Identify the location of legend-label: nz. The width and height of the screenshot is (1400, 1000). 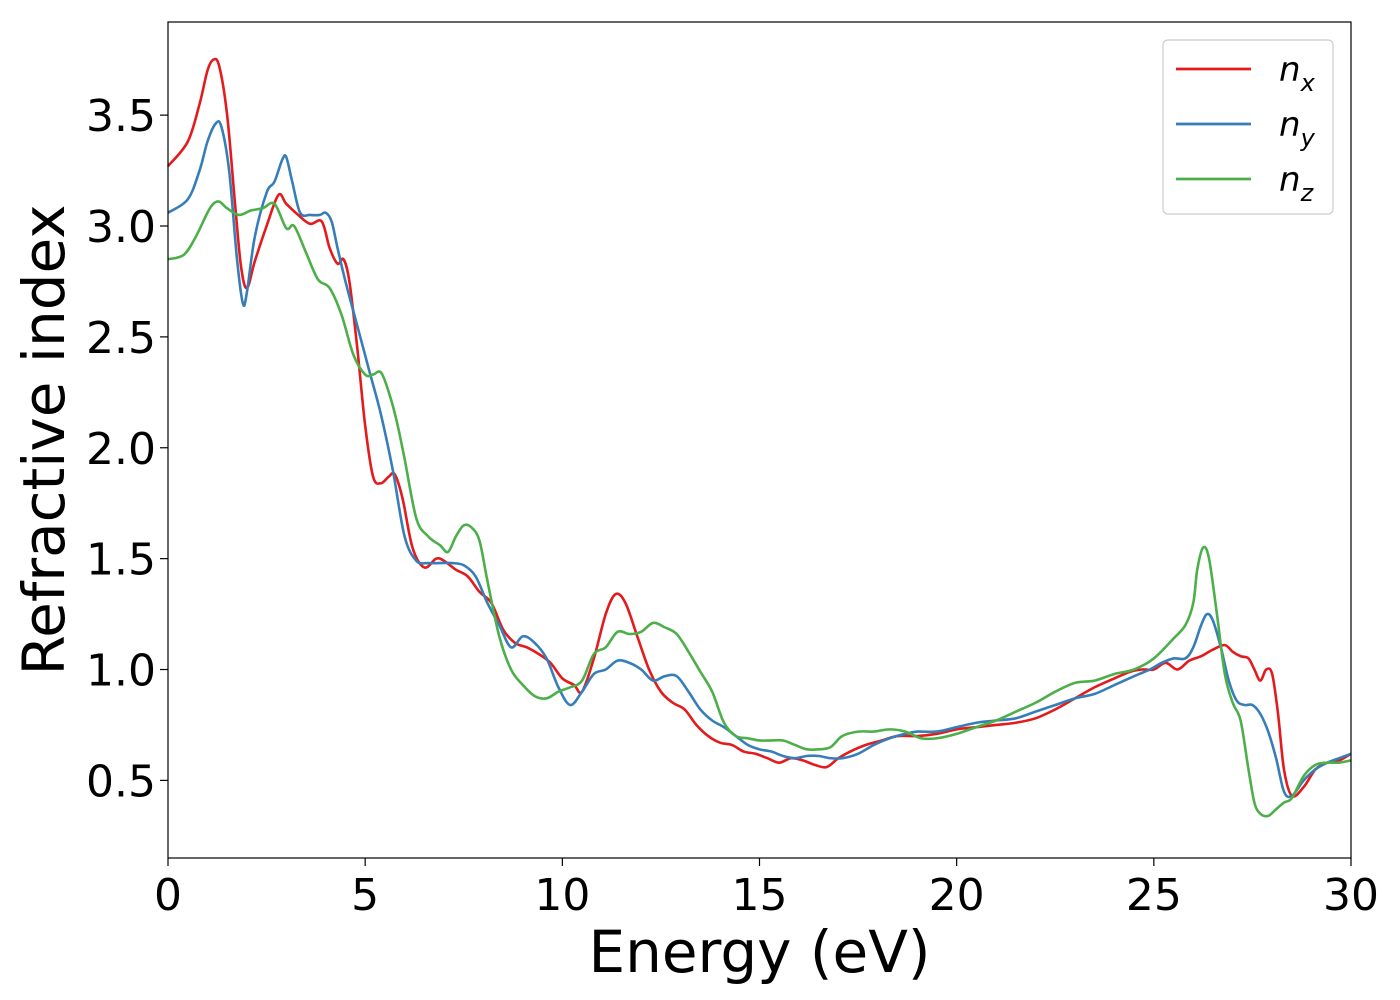
(1297, 183).